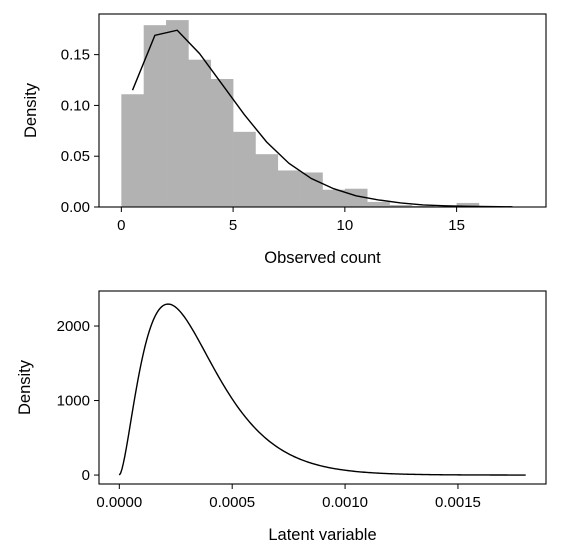 The height and width of the screenshot is (559, 561). Describe the element at coordinates (73, 401) in the screenshot. I see `y-tick-label: 1000` at that location.